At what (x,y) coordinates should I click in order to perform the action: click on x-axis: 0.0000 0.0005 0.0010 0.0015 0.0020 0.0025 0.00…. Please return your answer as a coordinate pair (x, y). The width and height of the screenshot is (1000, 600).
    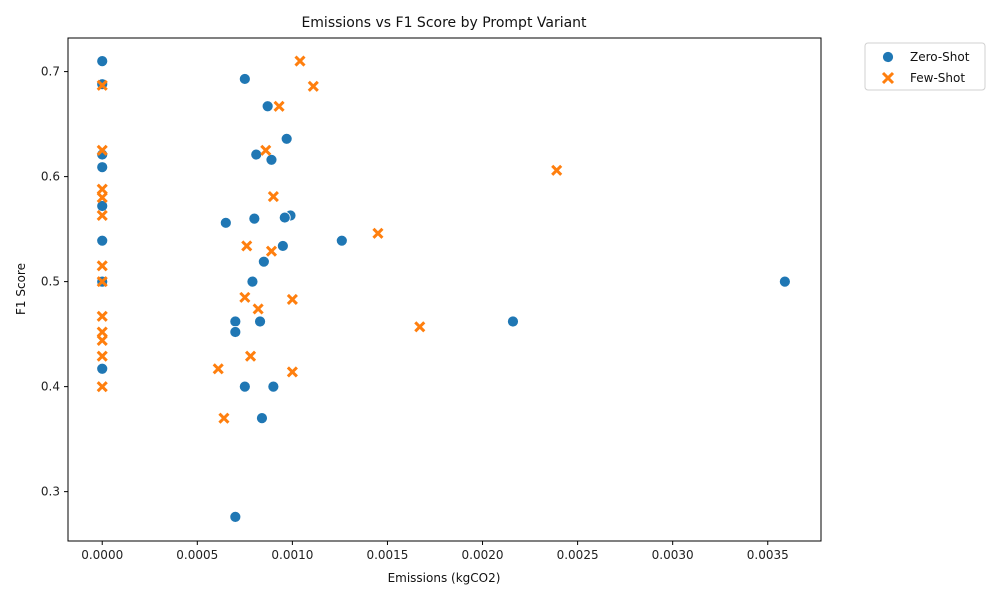
    Looking at the image, I should click on (435, 551).